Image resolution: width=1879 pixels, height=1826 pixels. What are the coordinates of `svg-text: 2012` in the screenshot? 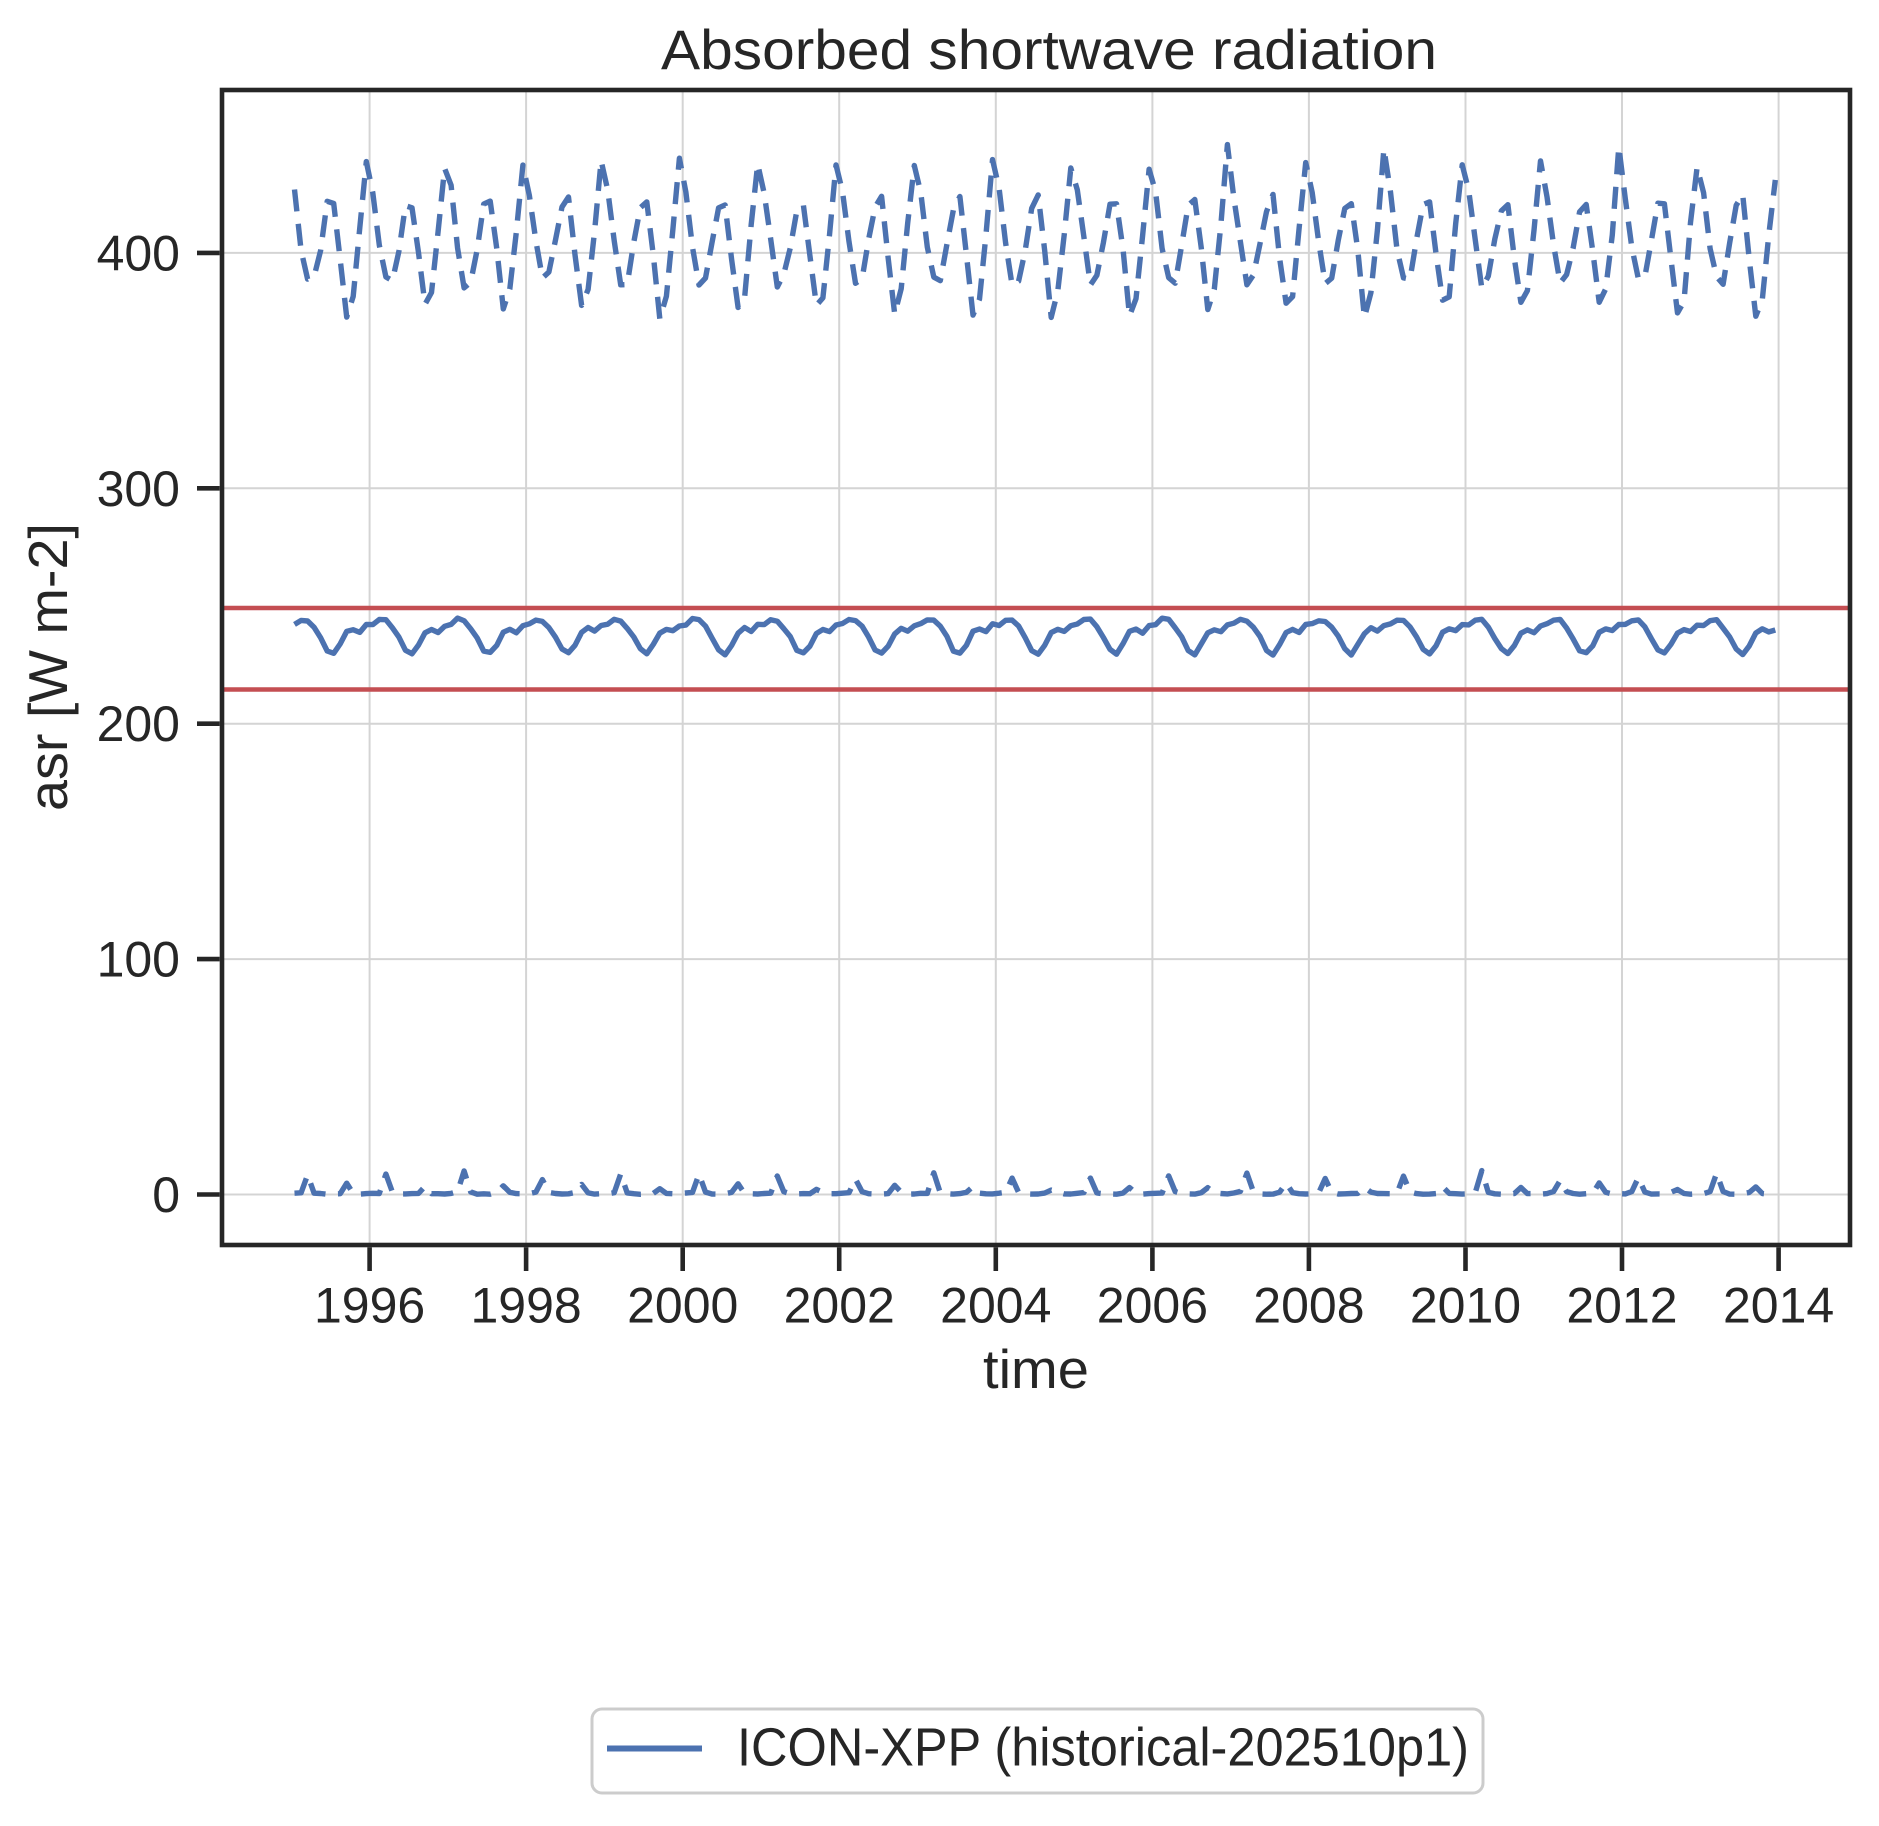 It's located at (1621, 1306).